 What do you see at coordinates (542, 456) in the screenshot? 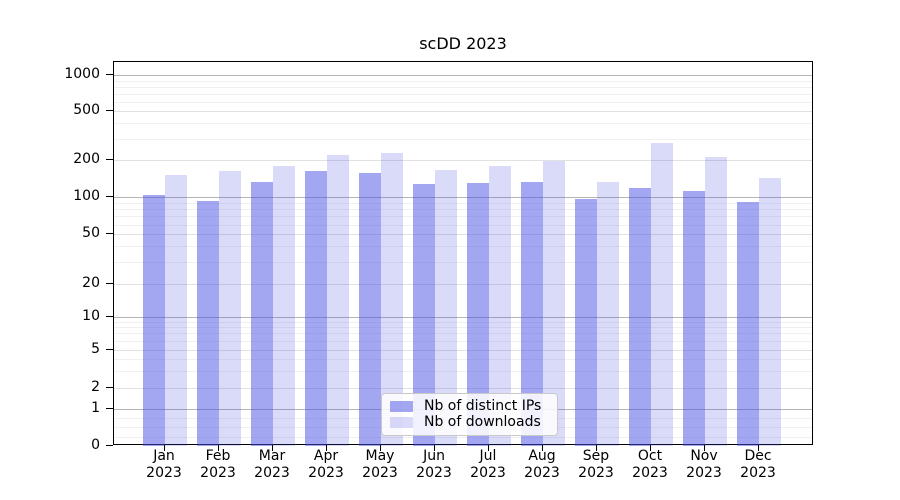
I see `x-tick-month: Aug` at bounding box center [542, 456].